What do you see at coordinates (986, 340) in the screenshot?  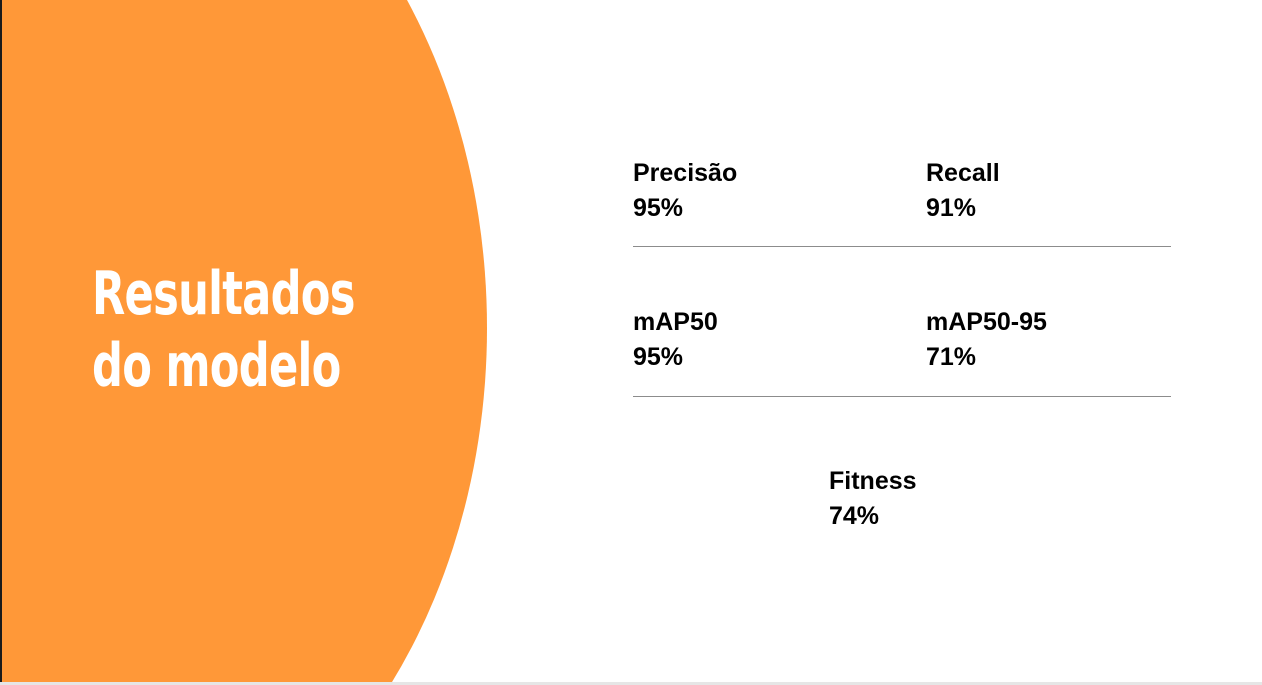 I see `metric-map50-95: mAP50-95 71%` at bounding box center [986, 340].